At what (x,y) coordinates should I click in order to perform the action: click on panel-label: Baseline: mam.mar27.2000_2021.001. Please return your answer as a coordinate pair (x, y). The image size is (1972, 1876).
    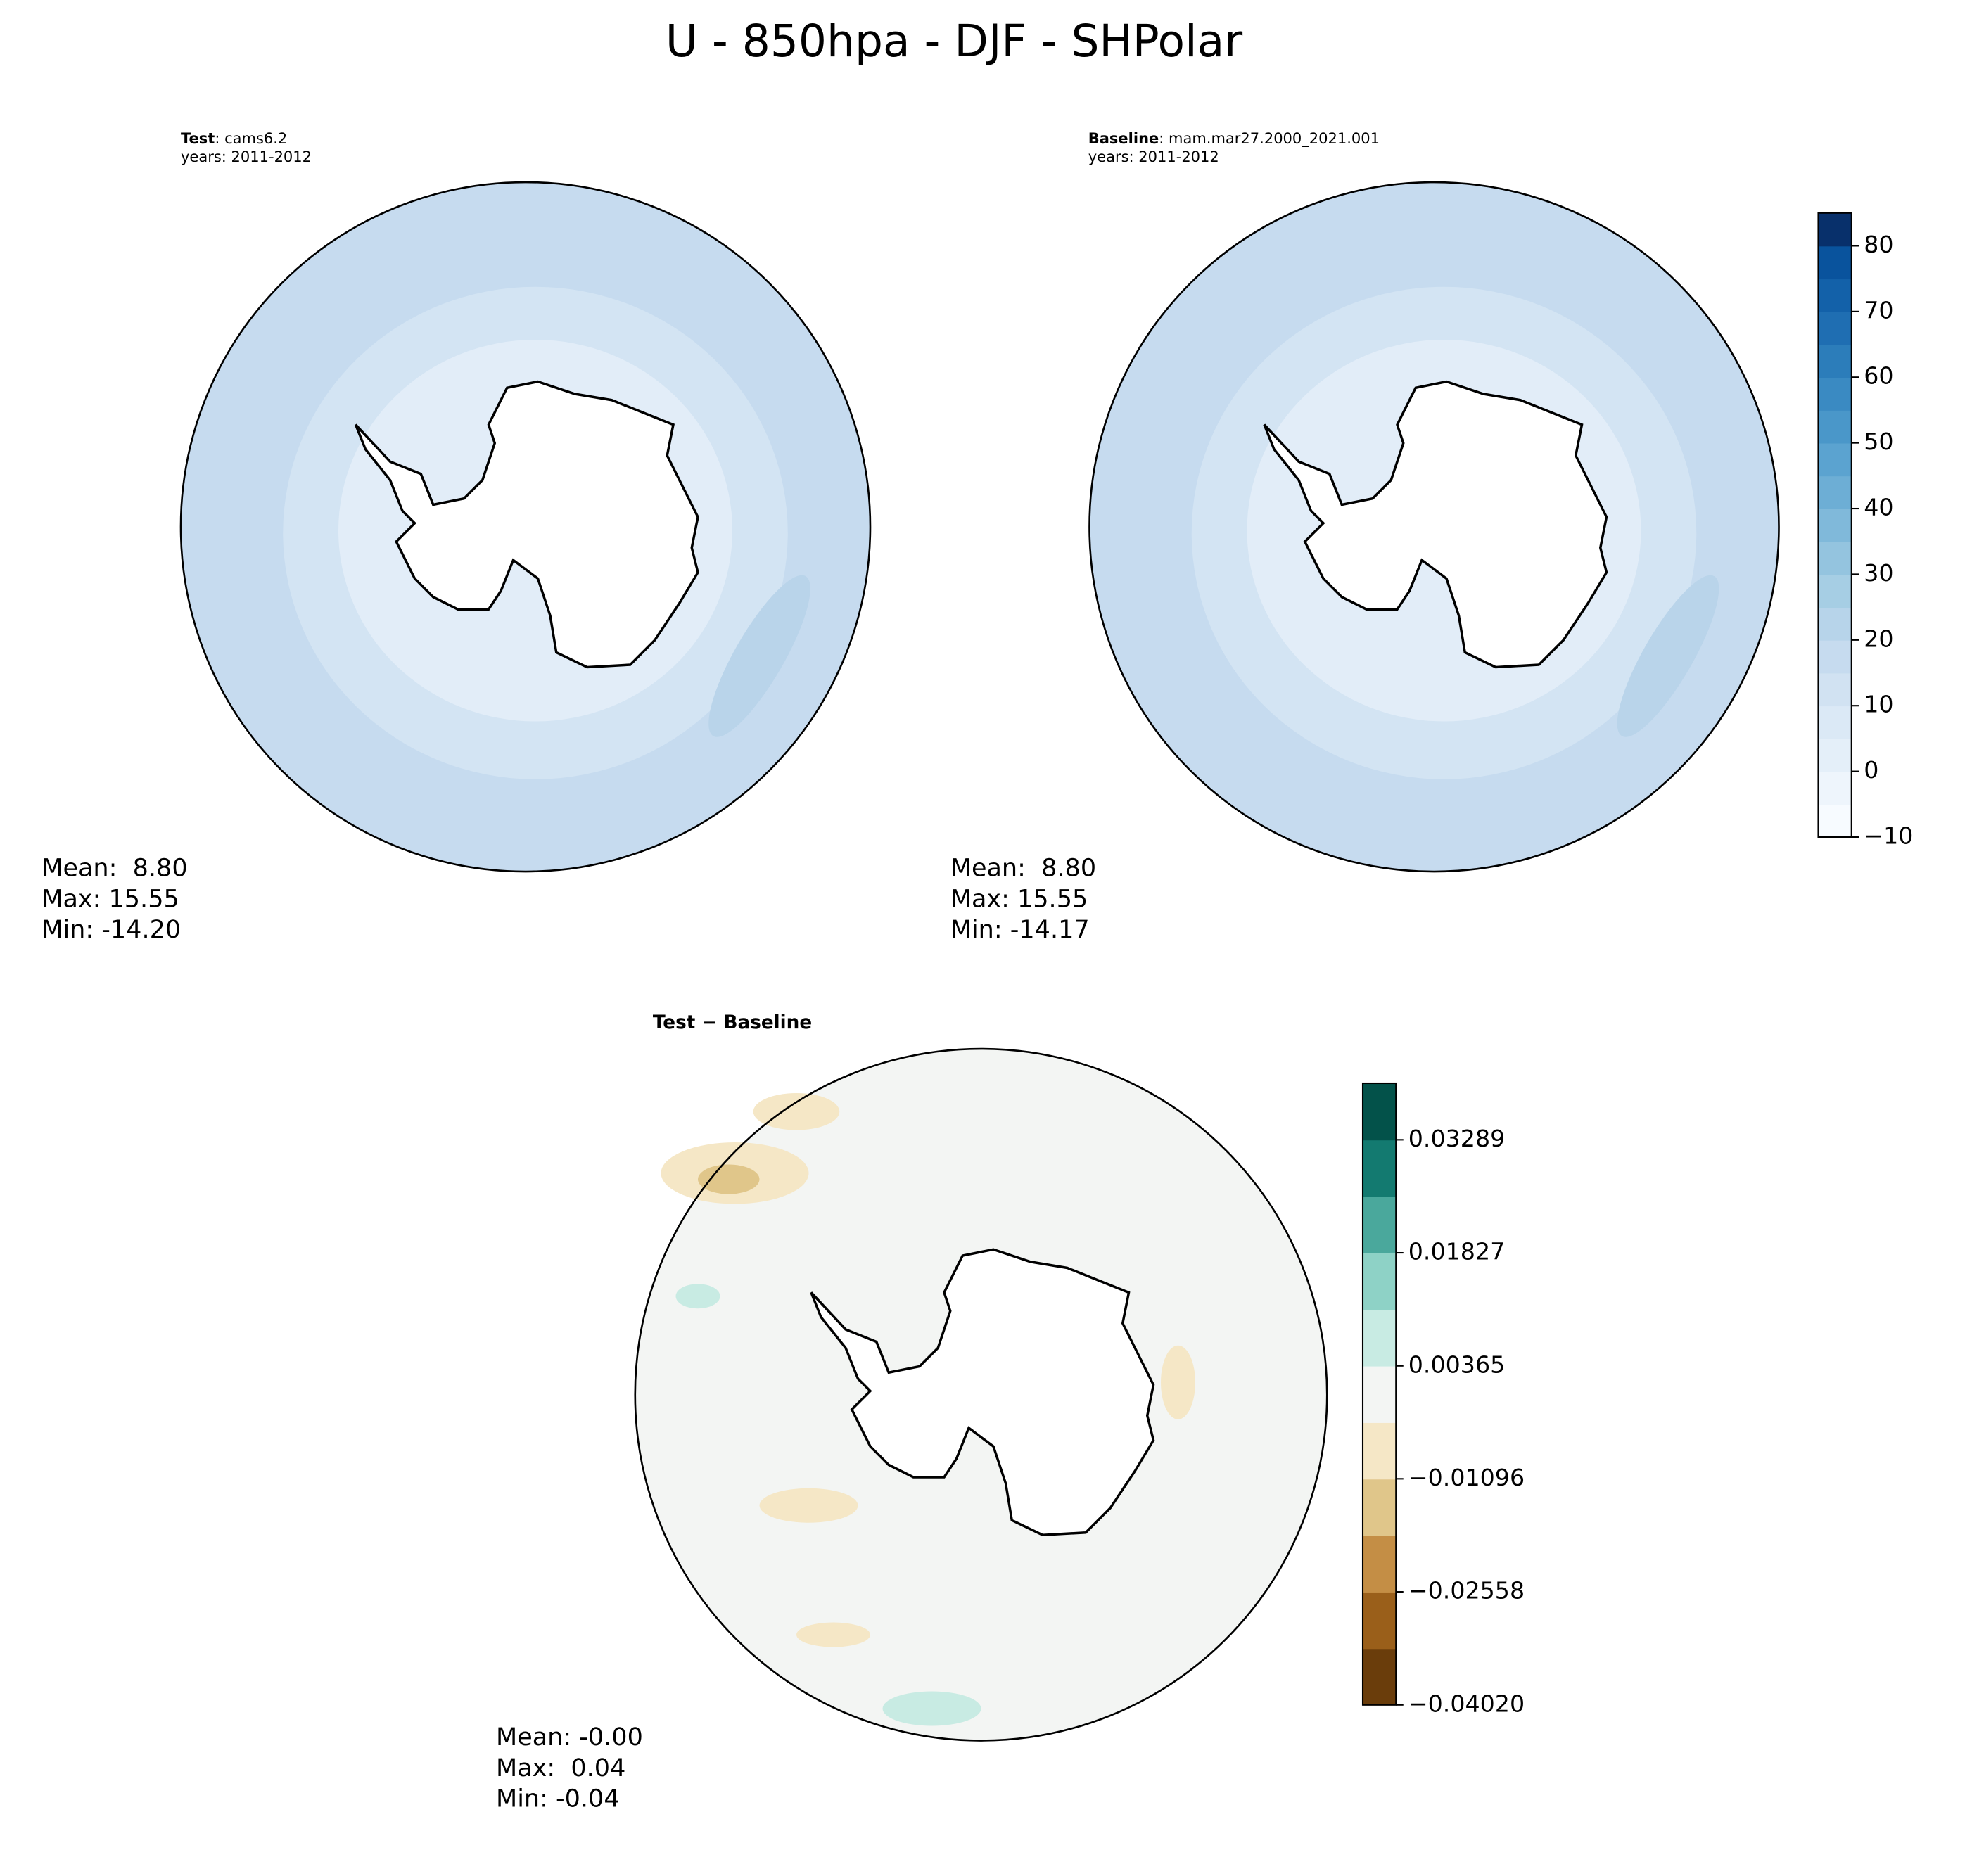
    Looking at the image, I should click on (1234, 139).